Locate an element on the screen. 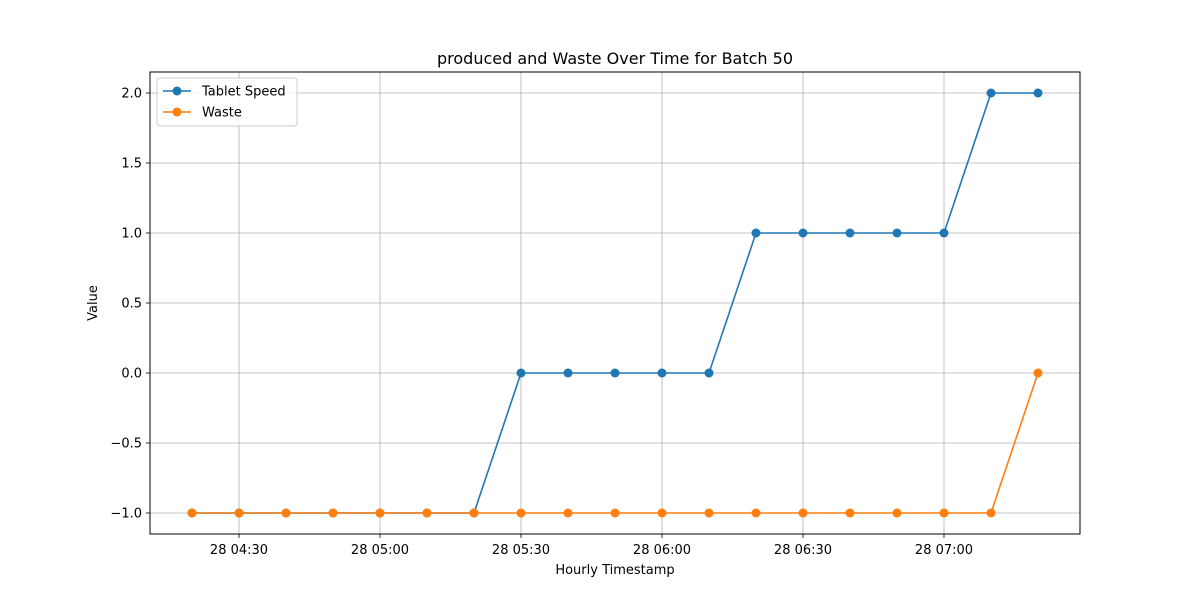 The image size is (1200, 600). legend: Tablet Speed Waste is located at coordinates (227, 102).